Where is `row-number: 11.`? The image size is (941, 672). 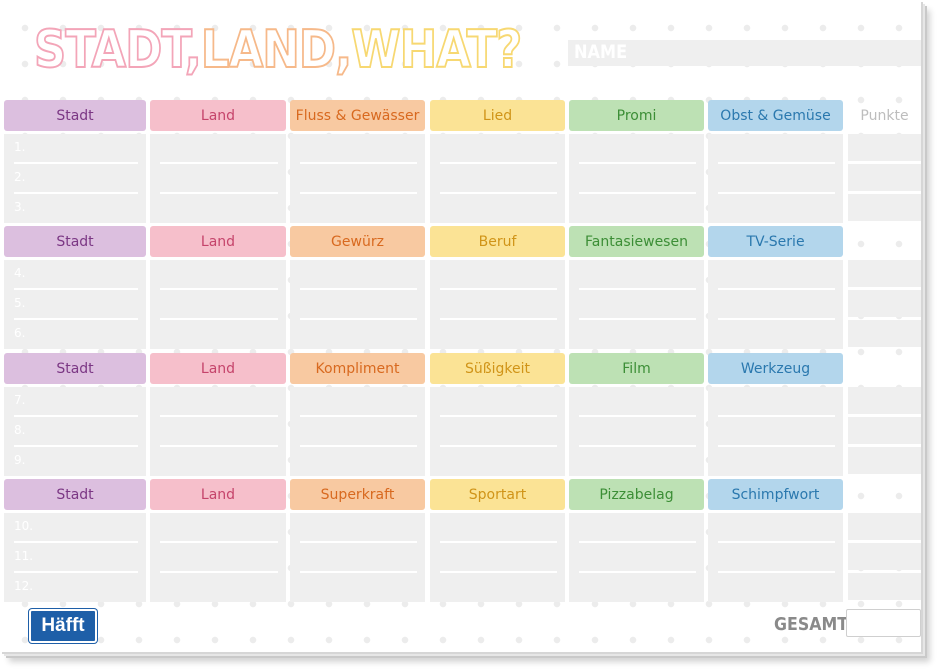
row-number: 11. is located at coordinates (24, 556).